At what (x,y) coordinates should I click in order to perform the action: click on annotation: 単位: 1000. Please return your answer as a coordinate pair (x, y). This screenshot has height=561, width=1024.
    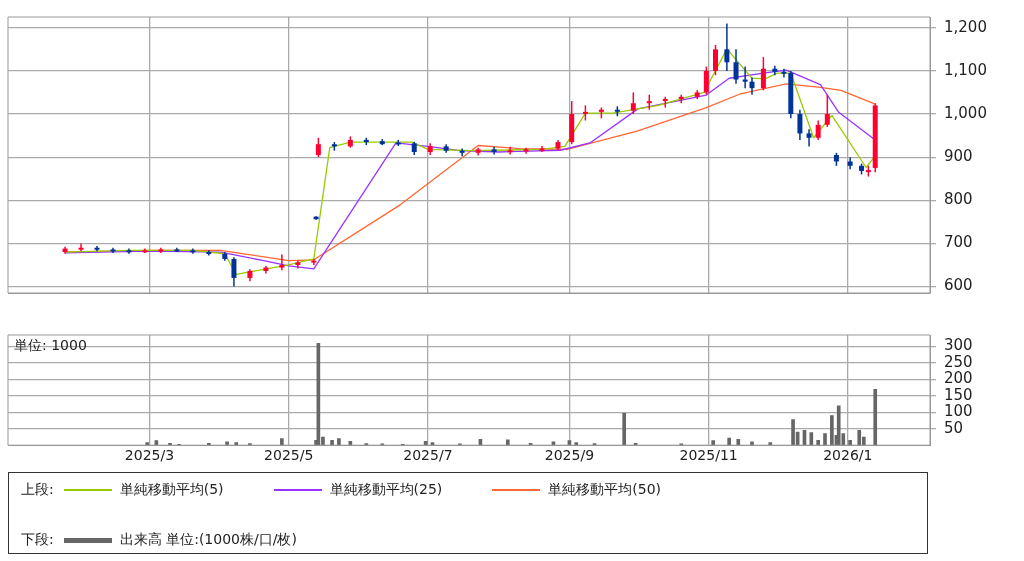
    Looking at the image, I should click on (50, 344).